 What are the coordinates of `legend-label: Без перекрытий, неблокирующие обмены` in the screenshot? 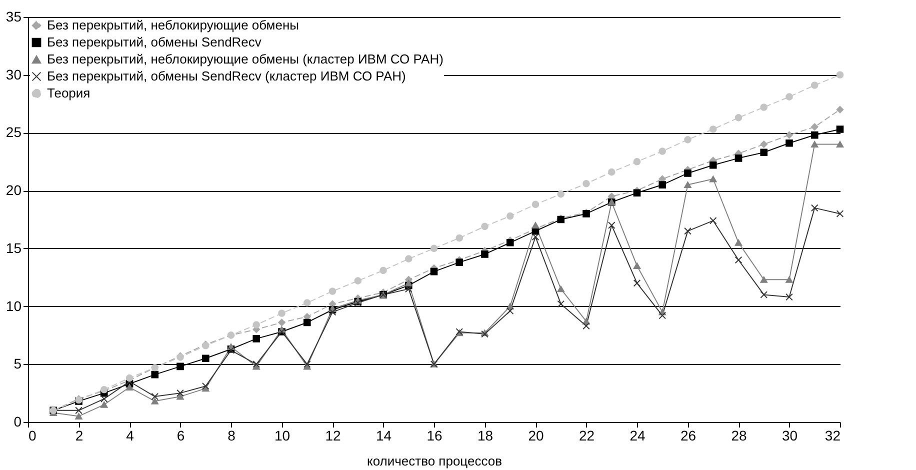 It's located at (173, 25).